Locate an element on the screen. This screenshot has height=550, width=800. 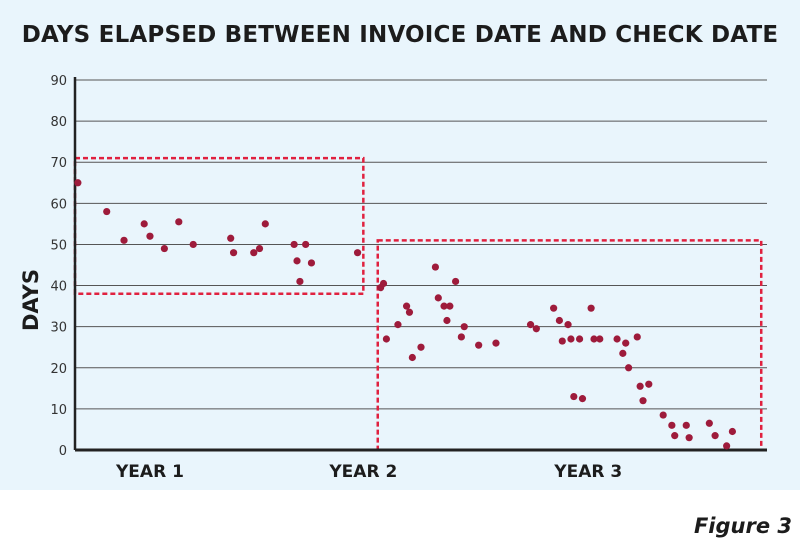
y-tick-label: 70 is located at coordinates (58, 163).